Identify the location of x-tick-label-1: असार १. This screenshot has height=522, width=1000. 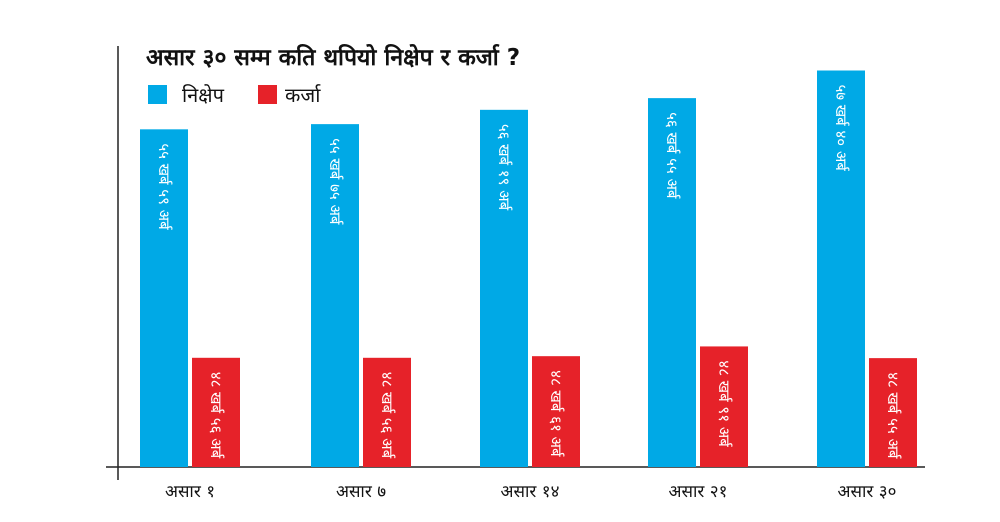
(190, 492).